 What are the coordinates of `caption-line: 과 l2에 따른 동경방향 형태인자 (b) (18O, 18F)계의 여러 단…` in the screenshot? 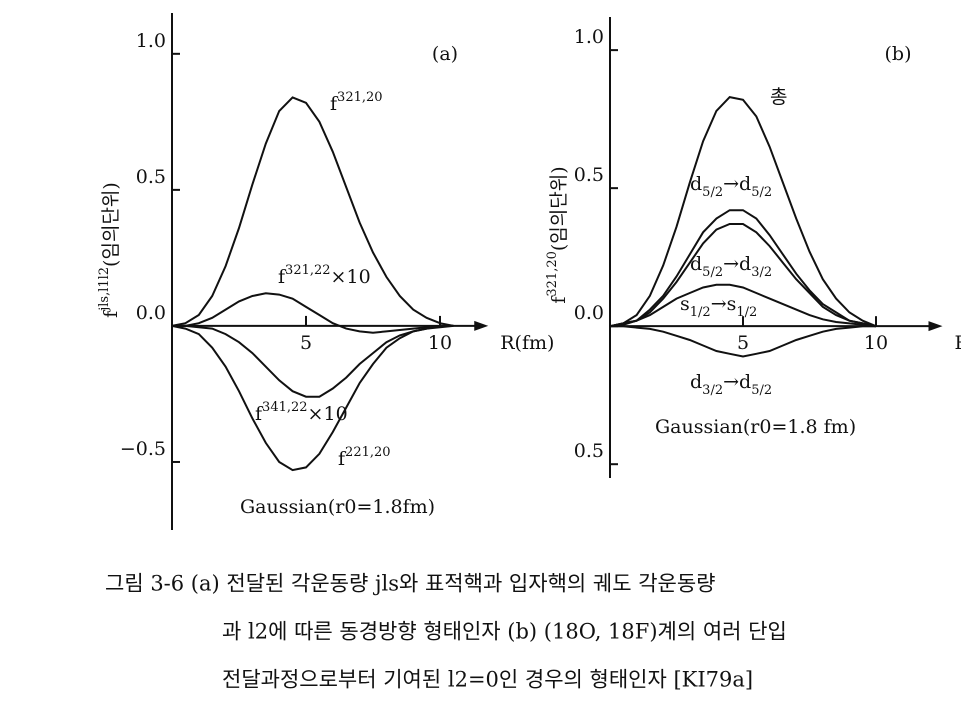 It's located at (504, 632).